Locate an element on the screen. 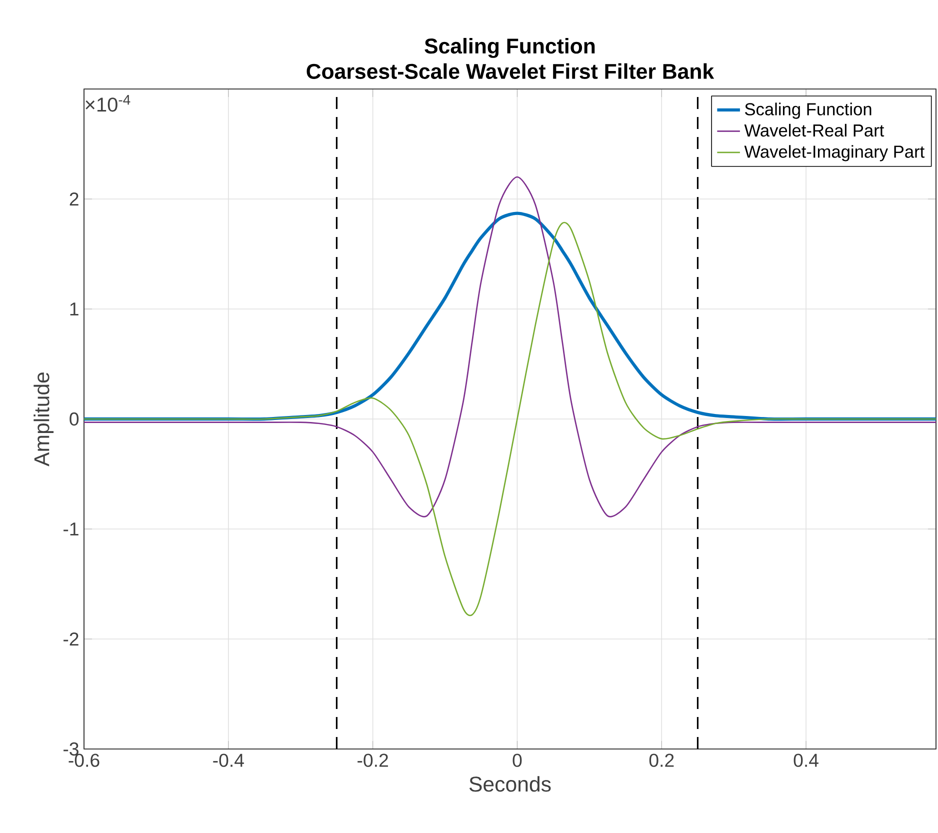 This screenshot has width=938, height=833. y-tick-label: 2 is located at coordinates (74, 199).